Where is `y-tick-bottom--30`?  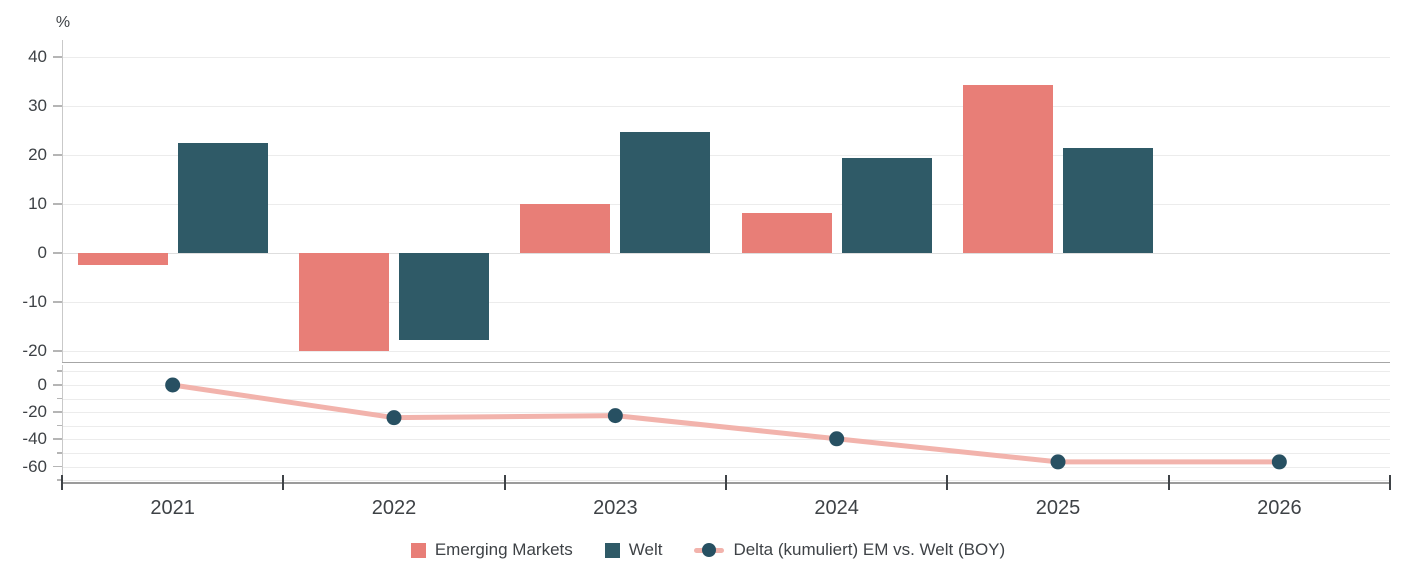 y-tick-bottom--30 is located at coordinates (59, 425).